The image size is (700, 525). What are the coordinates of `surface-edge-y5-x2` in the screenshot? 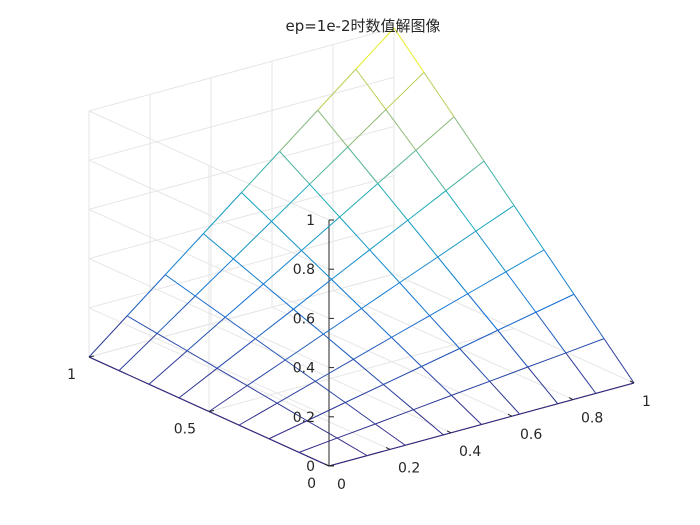 It's located at (274, 324).